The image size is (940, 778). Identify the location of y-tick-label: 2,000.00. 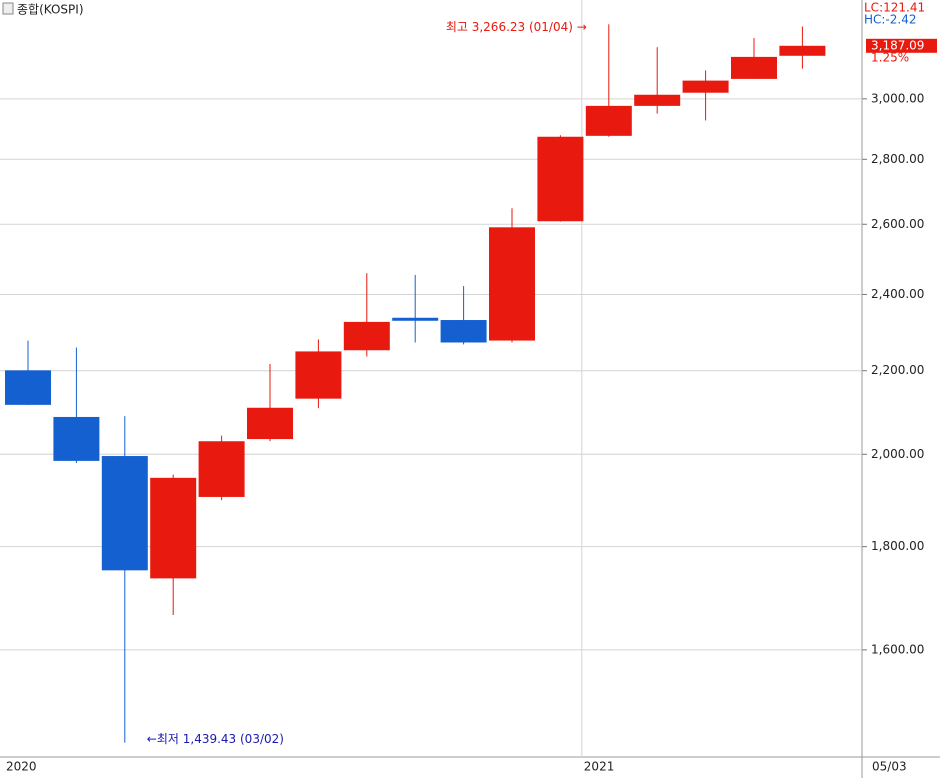
(897, 454).